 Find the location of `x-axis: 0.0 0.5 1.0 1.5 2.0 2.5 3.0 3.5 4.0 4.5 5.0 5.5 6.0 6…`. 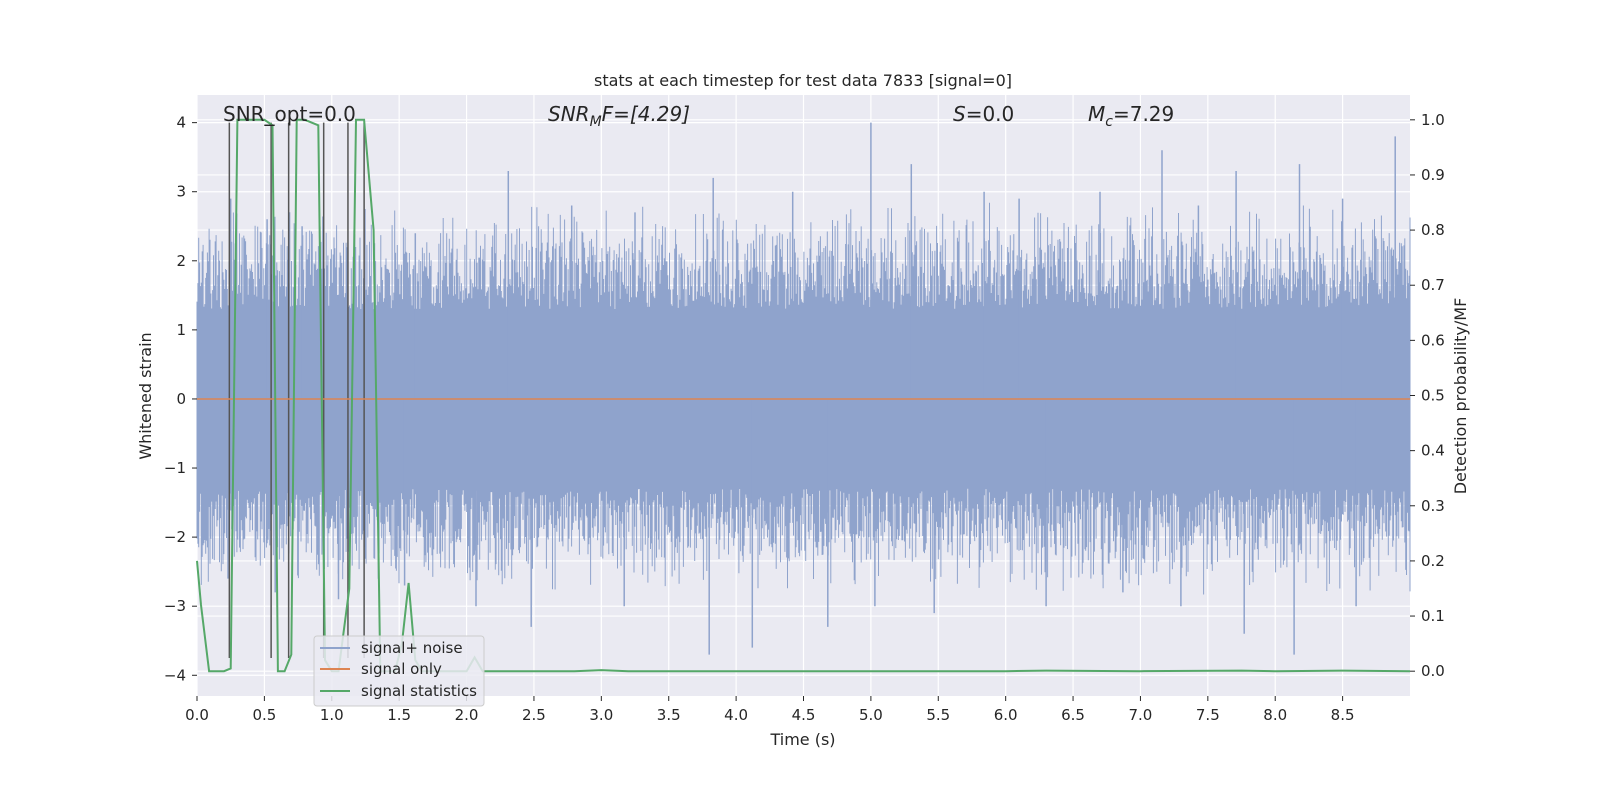

x-axis: 0.0 0.5 1.0 1.5 2.0 2.5 3.0 3.5 4.0 4.5 5.0 5.5 6.0 6… is located at coordinates (770, 710).